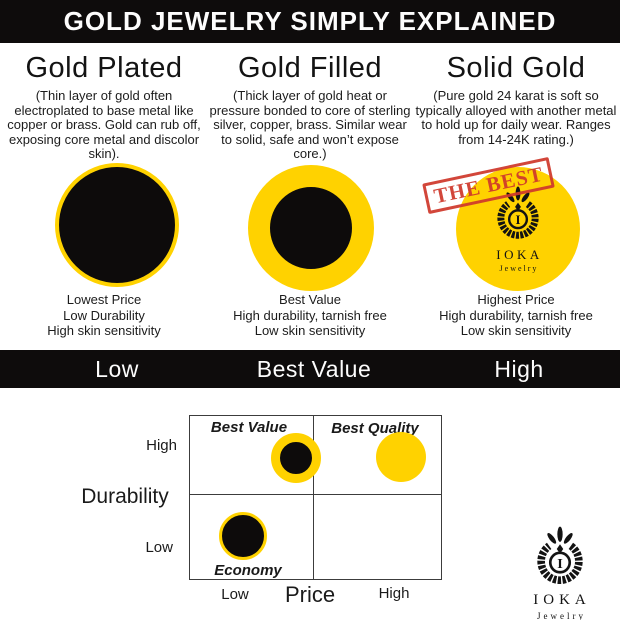 The width and height of the screenshot is (620, 620). I want to click on x-axis-high-tick: High, so click(394, 593).